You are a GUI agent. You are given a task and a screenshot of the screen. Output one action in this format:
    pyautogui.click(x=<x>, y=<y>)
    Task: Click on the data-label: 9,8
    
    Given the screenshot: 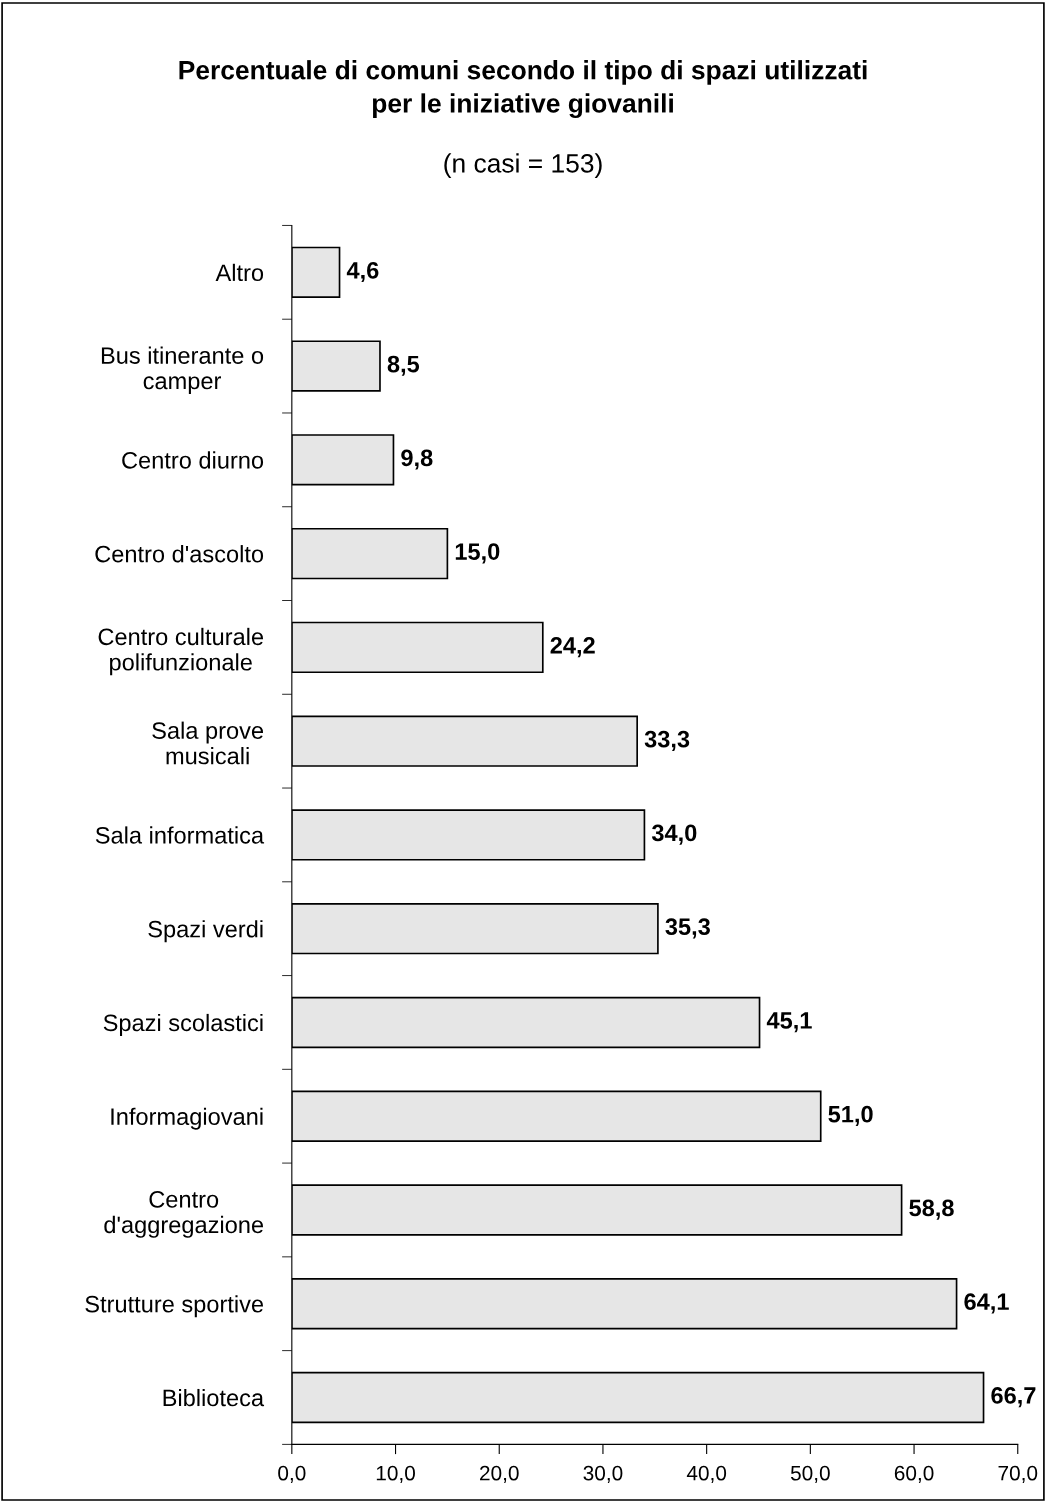 What is the action you would take?
    pyautogui.click(x=417, y=459)
    